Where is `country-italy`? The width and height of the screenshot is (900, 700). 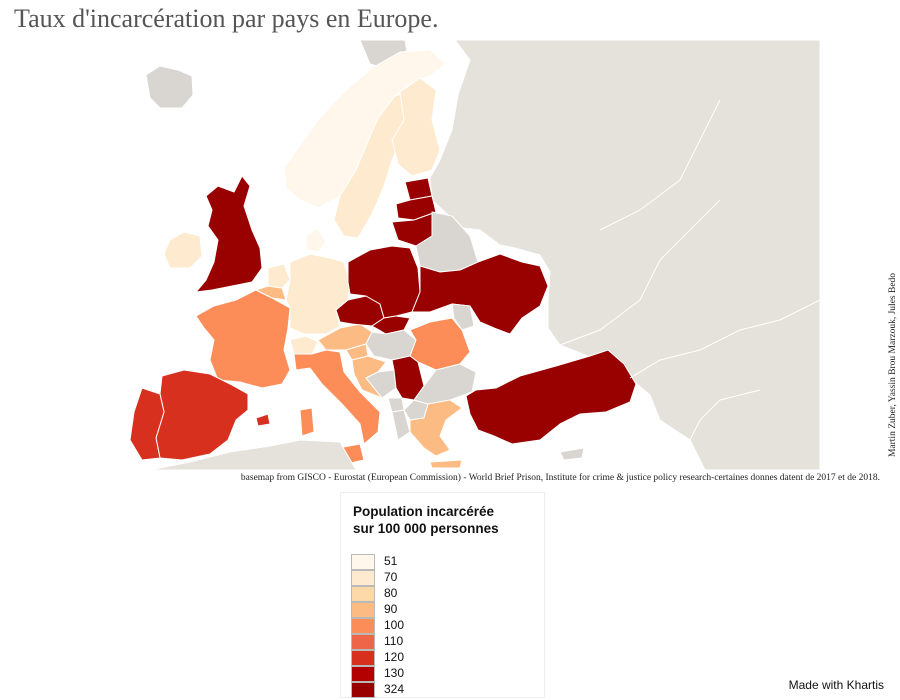
country-italy is located at coordinates (337, 397).